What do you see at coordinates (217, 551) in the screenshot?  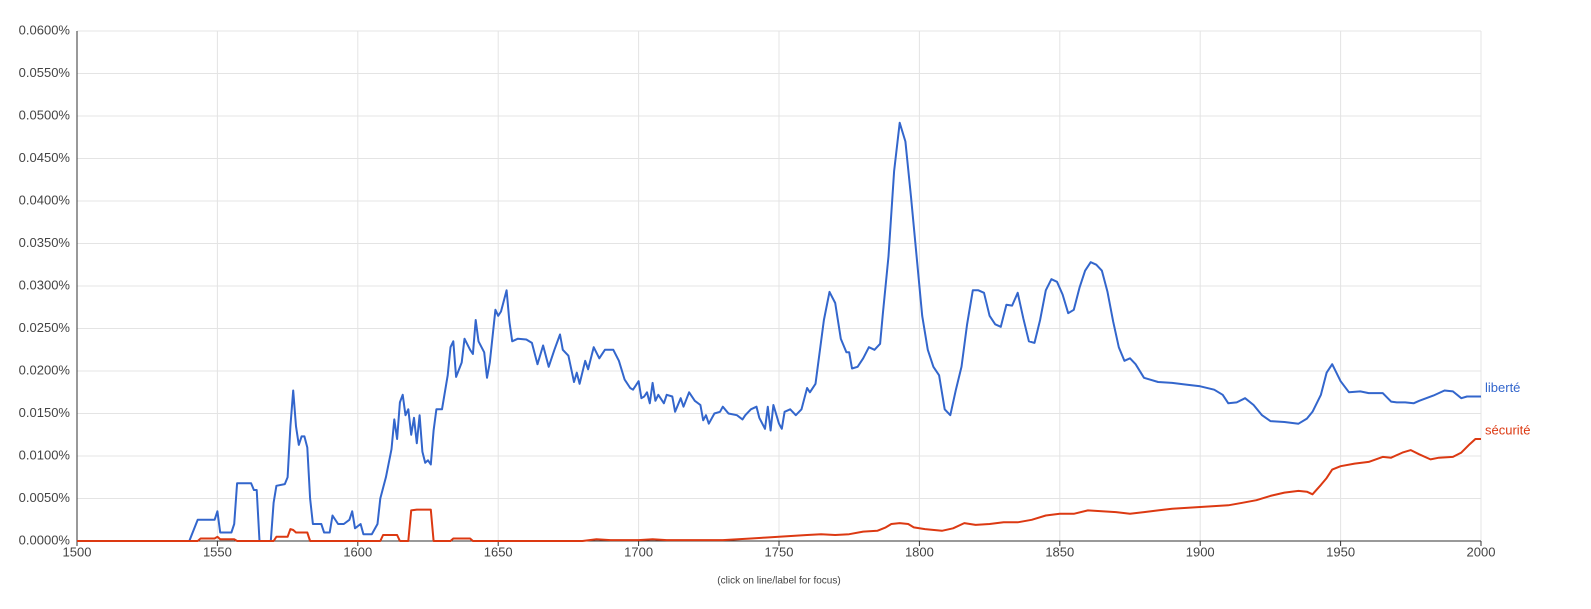 I see `x-tick-label: 1550` at bounding box center [217, 551].